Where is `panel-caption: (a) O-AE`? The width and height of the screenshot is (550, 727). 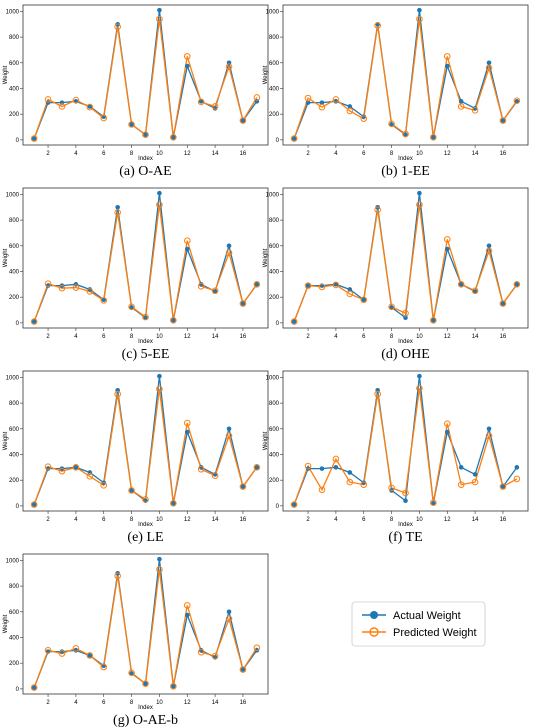 panel-caption: (a) O-AE is located at coordinates (145, 171).